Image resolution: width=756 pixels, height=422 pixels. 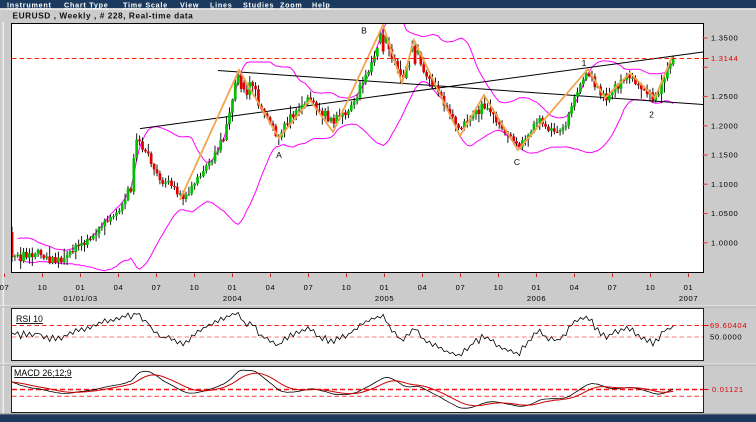 I want to click on svg-text: 1.3500, so click(x=724, y=38).